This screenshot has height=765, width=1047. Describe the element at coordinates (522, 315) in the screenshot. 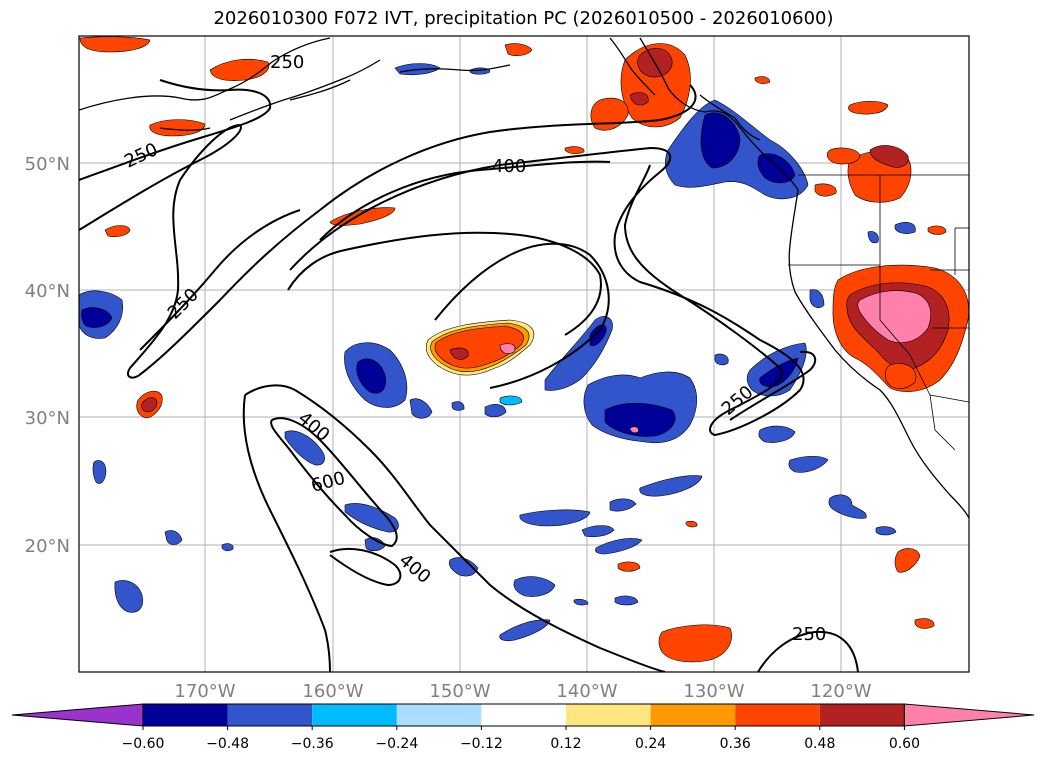

I see `contour-250-loop` at that location.